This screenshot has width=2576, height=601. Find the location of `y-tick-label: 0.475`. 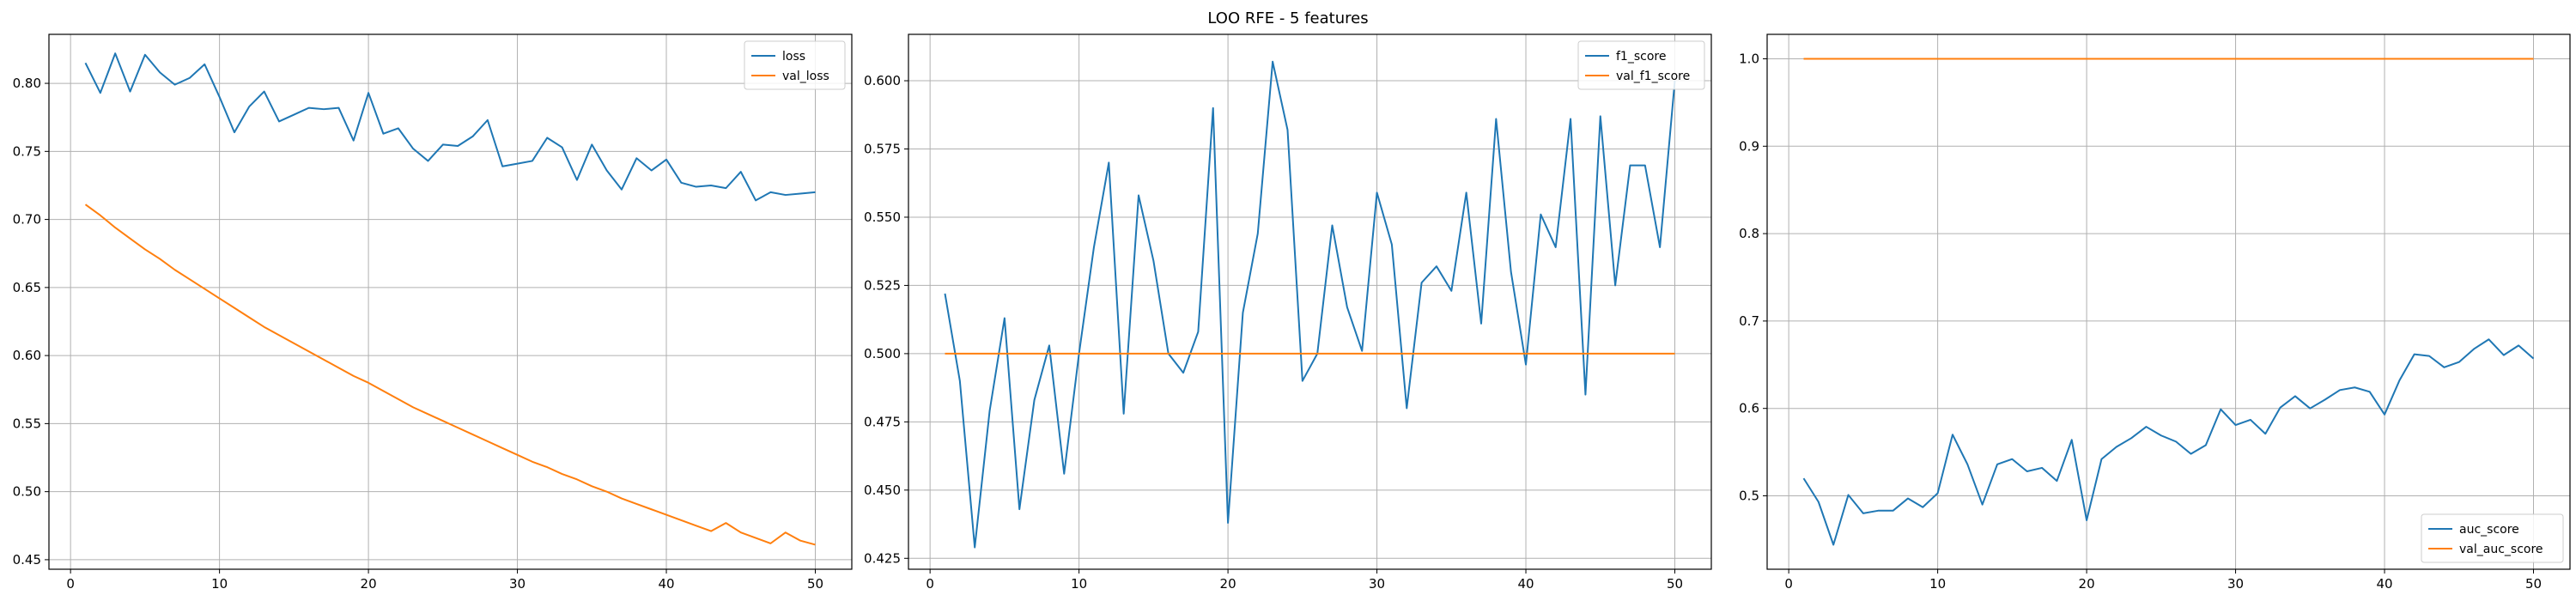

y-tick-label: 0.475 is located at coordinates (882, 421).